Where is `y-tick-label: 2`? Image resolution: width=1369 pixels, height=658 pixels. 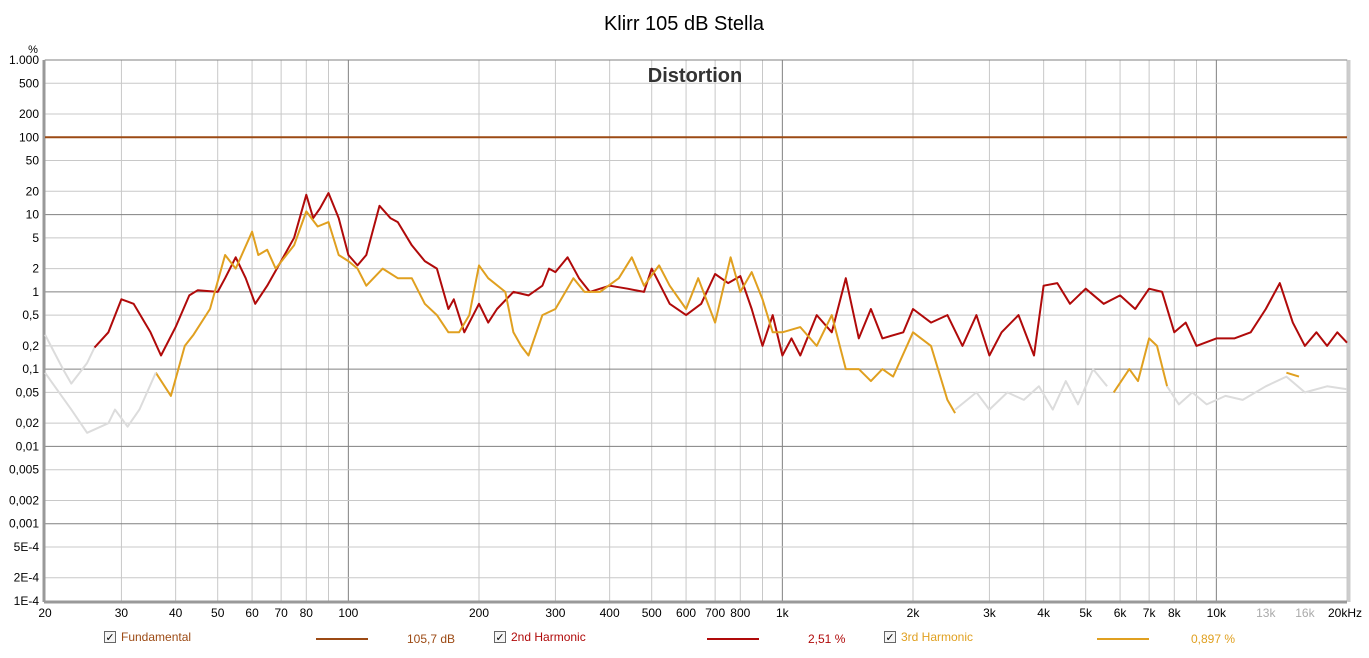 y-tick-label: 2 is located at coordinates (35, 269).